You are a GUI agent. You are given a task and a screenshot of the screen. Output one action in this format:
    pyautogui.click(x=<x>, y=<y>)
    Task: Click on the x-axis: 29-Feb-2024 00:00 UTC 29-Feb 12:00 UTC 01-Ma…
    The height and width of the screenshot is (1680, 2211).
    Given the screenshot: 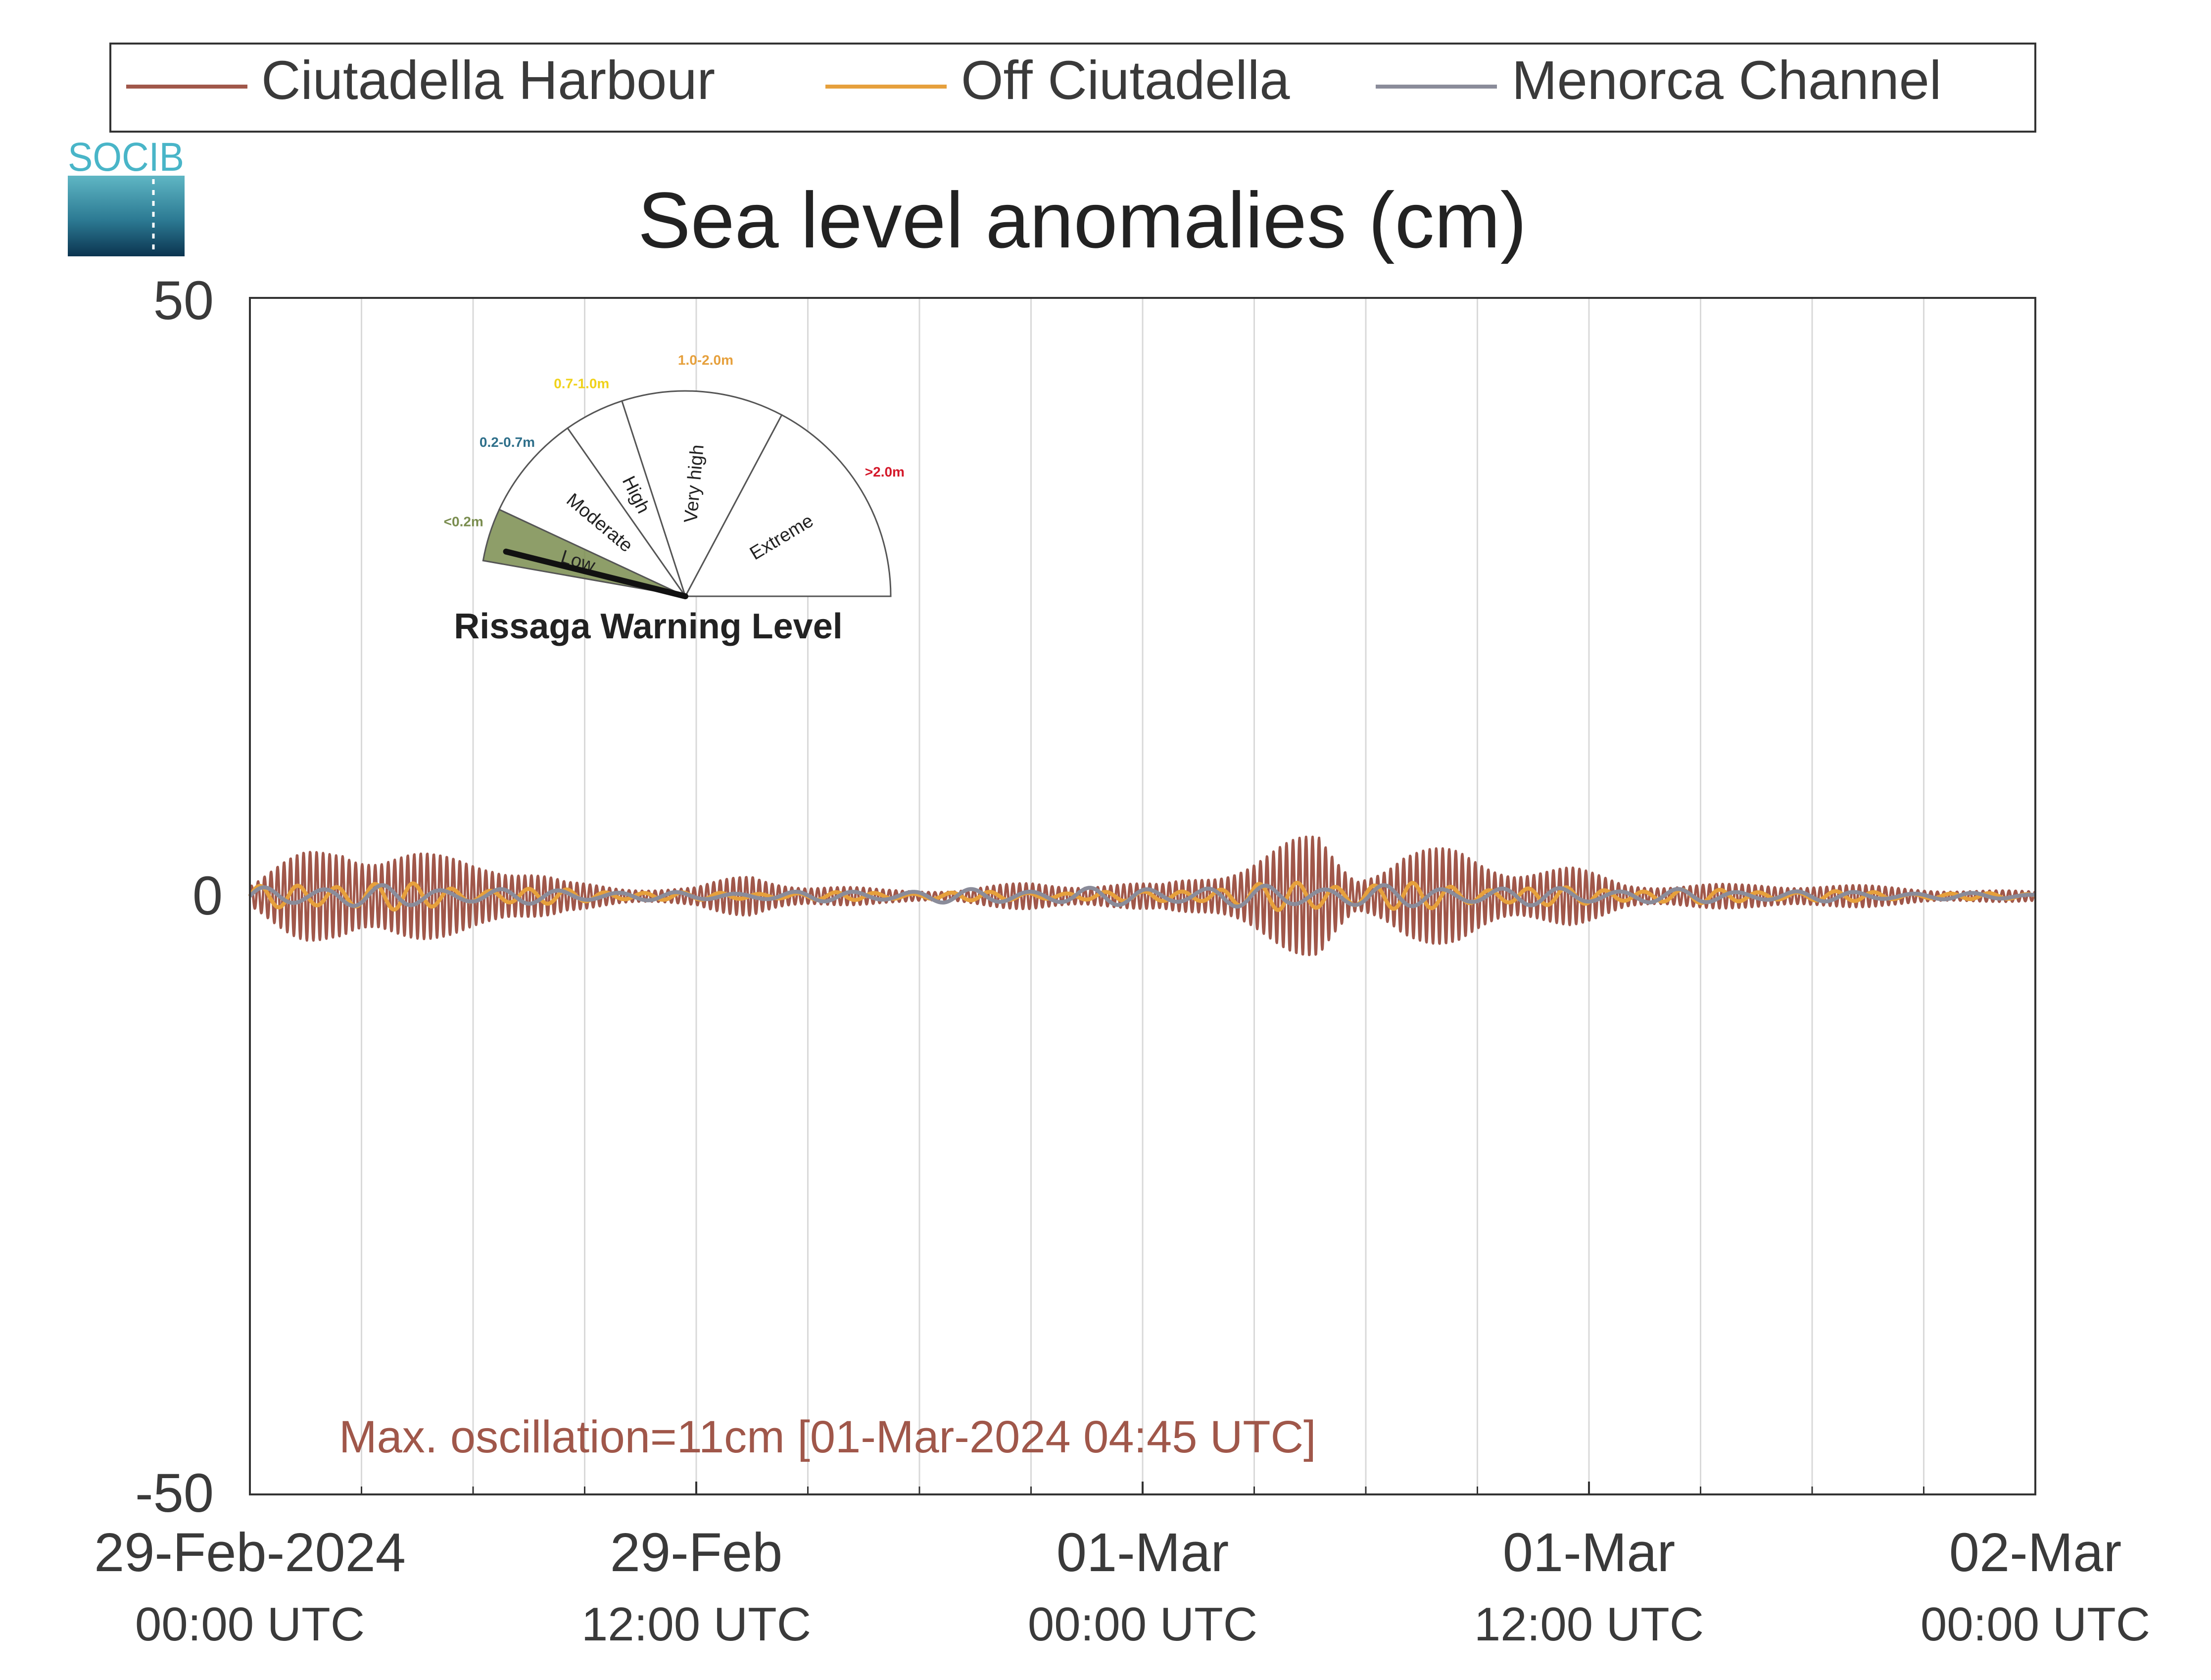 What is the action you would take?
    pyautogui.click(x=1122, y=1567)
    